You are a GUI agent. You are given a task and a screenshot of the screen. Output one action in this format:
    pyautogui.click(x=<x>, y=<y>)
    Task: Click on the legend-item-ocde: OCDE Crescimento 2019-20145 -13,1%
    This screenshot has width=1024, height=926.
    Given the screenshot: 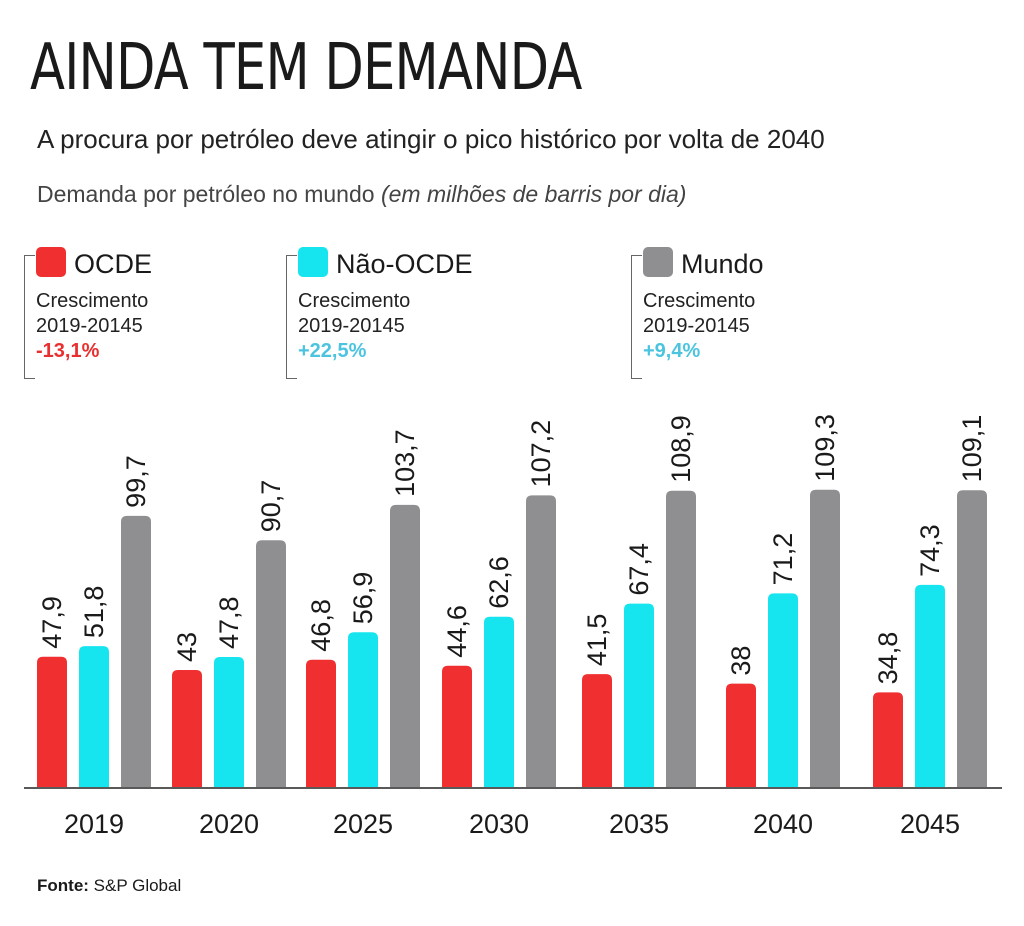 What is the action you would take?
    pyautogui.click(x=145, y=312)
    